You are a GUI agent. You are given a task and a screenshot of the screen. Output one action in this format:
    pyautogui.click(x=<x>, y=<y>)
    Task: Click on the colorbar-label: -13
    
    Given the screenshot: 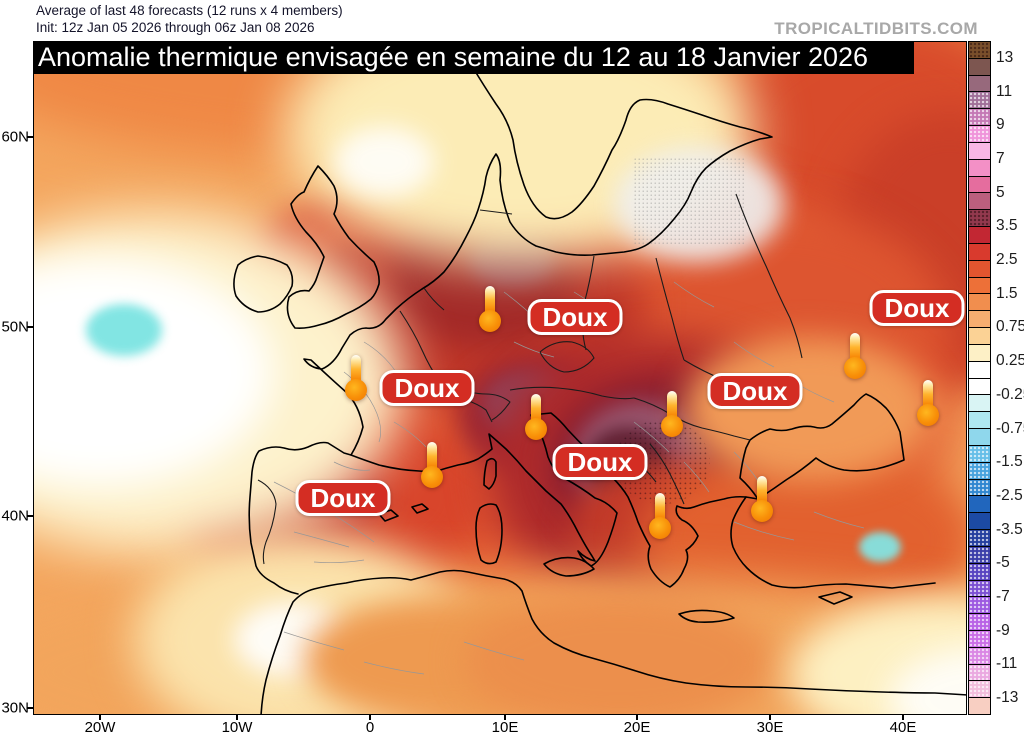 What is the action you would take?
    pyautogui.click(x=1007, y=698)
    